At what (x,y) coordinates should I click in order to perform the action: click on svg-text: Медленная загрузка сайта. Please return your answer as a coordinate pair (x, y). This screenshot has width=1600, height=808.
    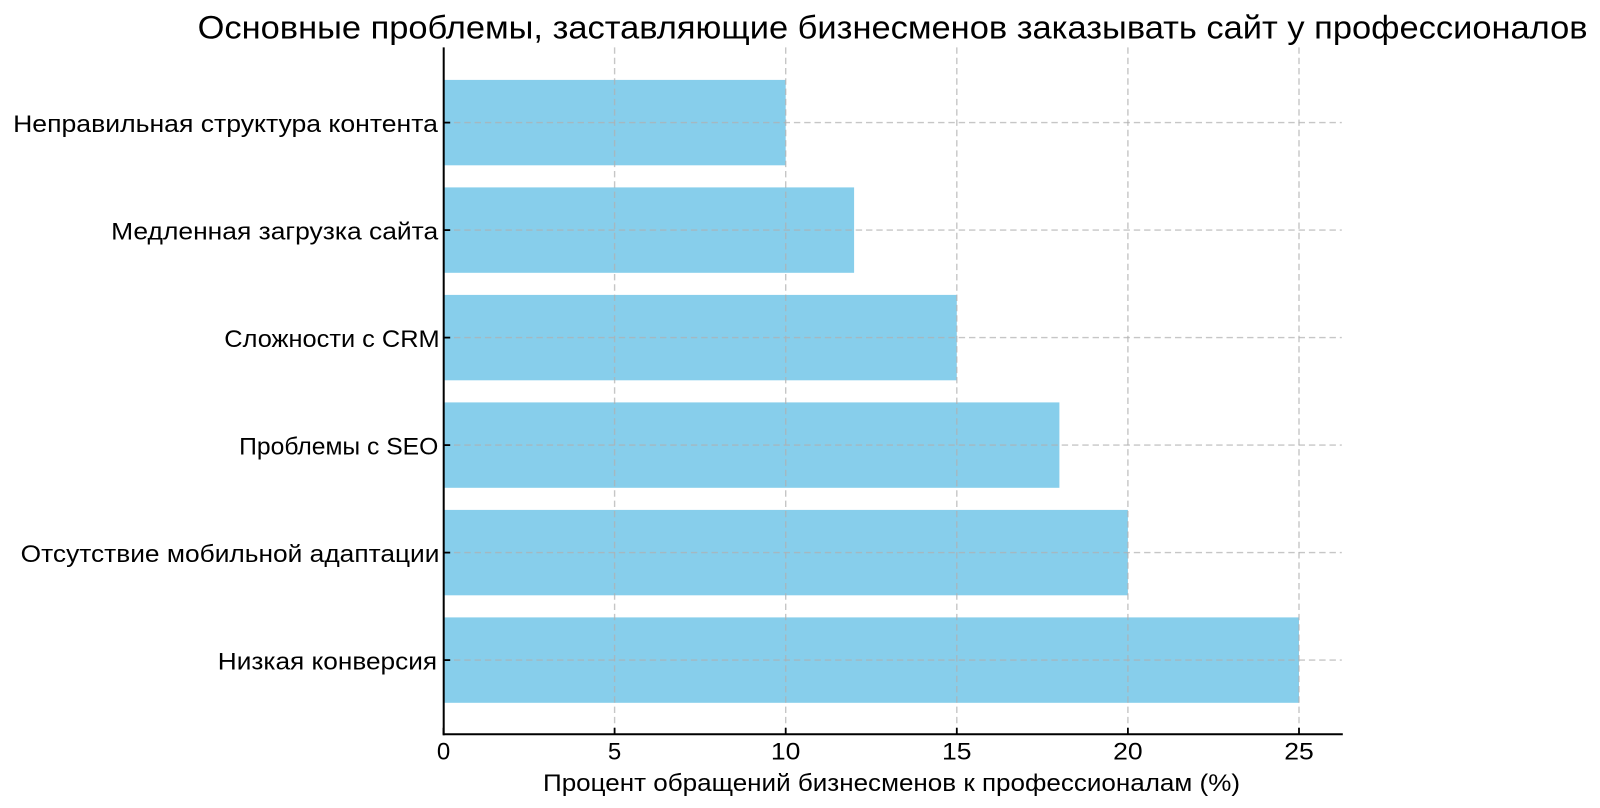
    Looking at the image, I should click on (275, 232).